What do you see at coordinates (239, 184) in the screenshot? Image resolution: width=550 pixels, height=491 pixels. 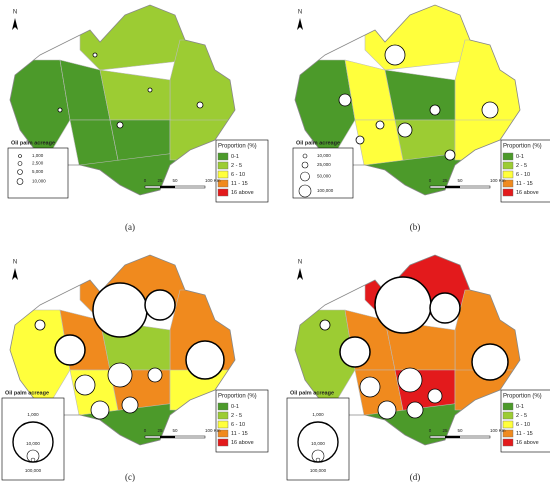 I see `legend-label: 11 - 15` at bounding box center [239, 184].